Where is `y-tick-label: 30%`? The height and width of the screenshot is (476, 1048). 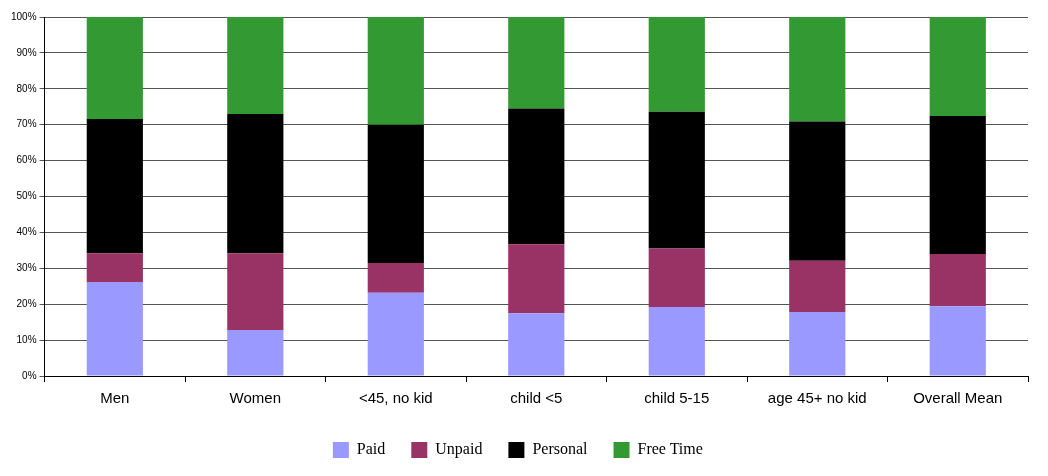
y-tick-label: 30% is located at coordinates (26, 268).